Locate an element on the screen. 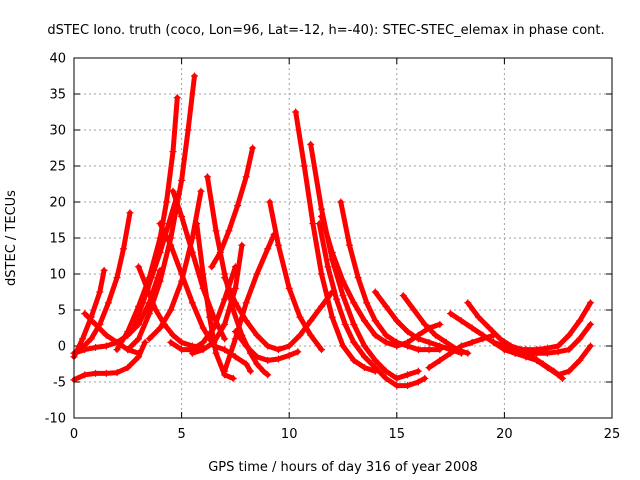  x-tick-label: 5 is located at coordinates (181, 434).